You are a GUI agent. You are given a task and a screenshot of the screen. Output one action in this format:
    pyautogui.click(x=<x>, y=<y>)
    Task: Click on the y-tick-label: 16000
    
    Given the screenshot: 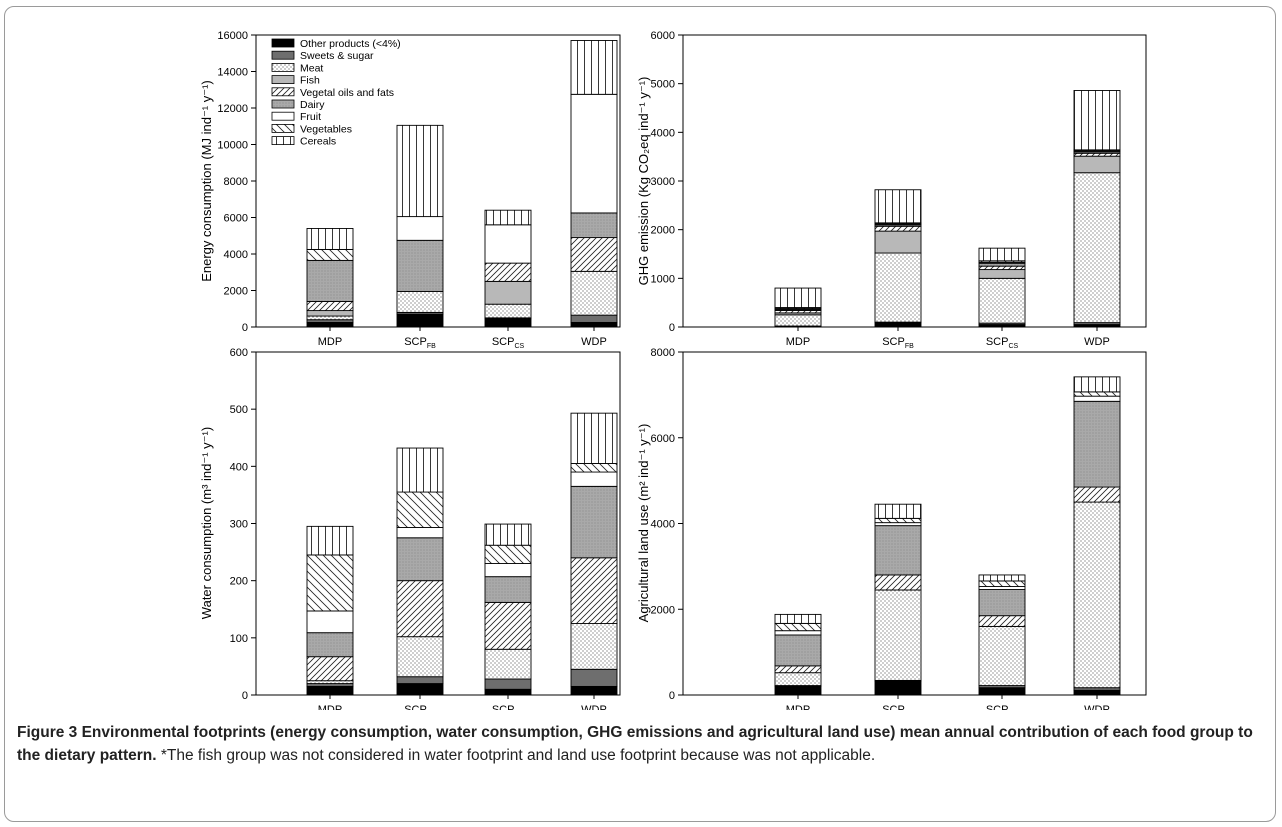 What is the action you would take?
    pyautogui.click(x=232, y=36)
    